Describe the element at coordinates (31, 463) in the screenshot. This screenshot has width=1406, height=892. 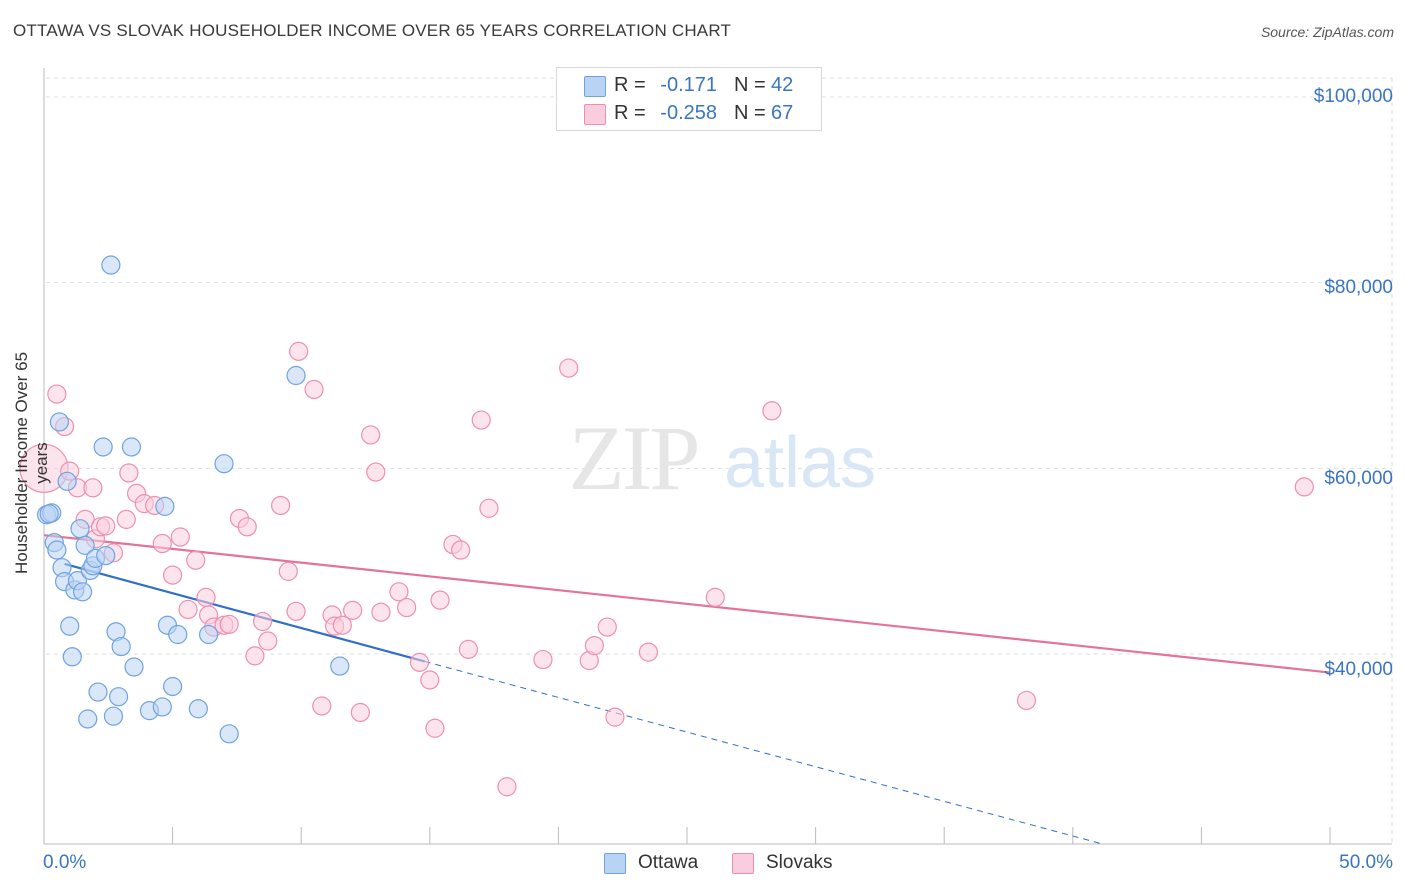
I see `y-axis-title: Householder Income Over 65 years` at that location.